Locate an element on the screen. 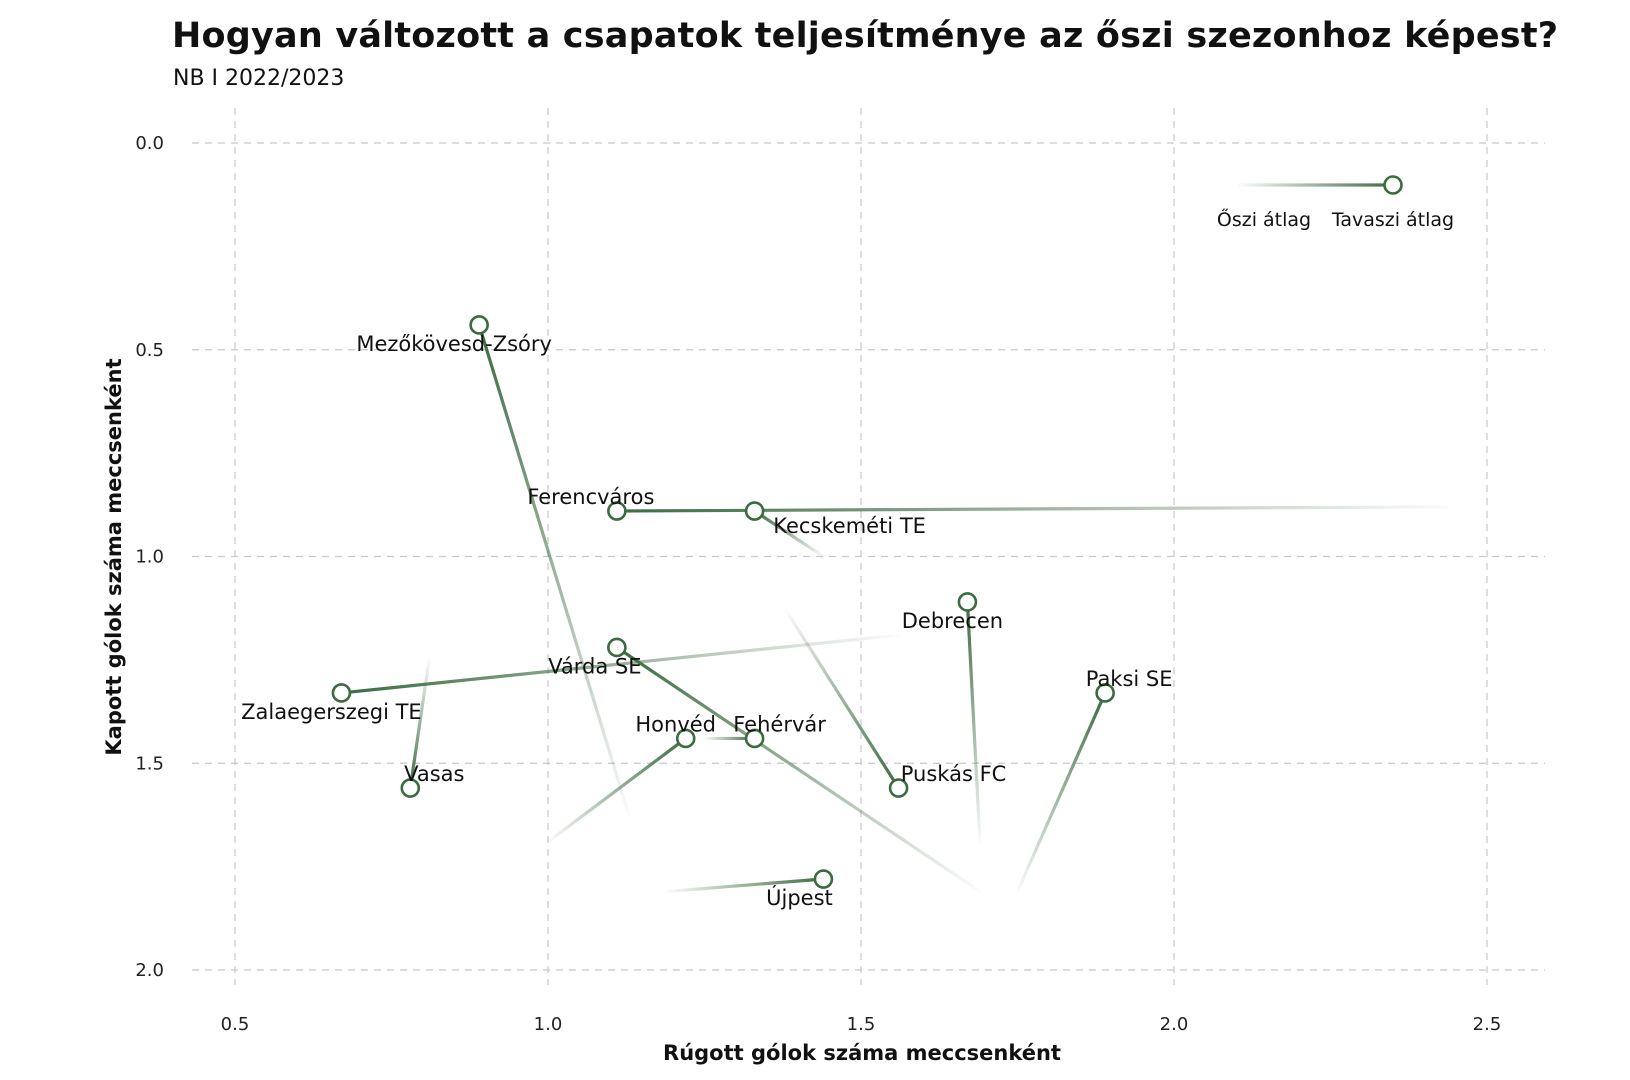  chart-subtitle: NB I 2022/2023 is located at coordinates (259, 78).